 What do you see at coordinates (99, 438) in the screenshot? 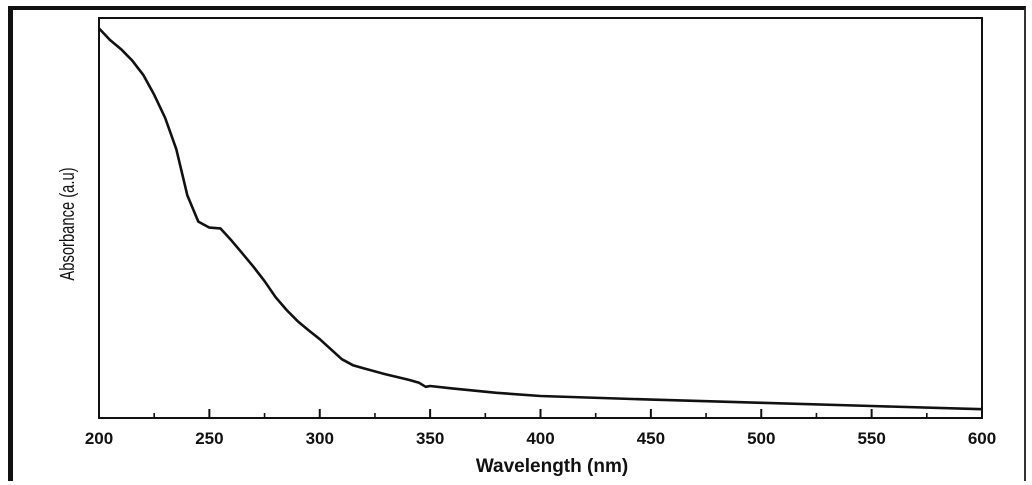
I see `x-tick-label: 200` at bounding box center [99, 438].